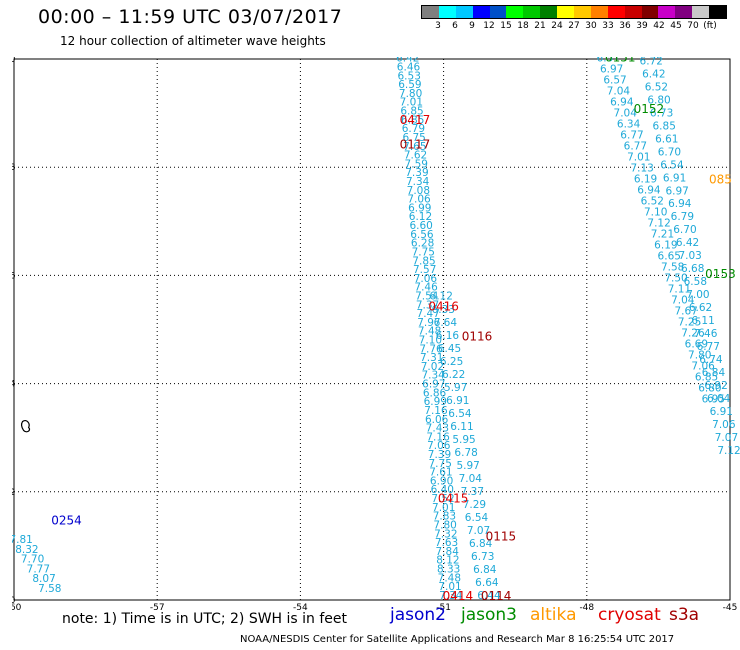  What do you see at coordinates (416, 164) in the screenshot?
I see `wave-height-value: 7.59` at bounding box center [416, 164].